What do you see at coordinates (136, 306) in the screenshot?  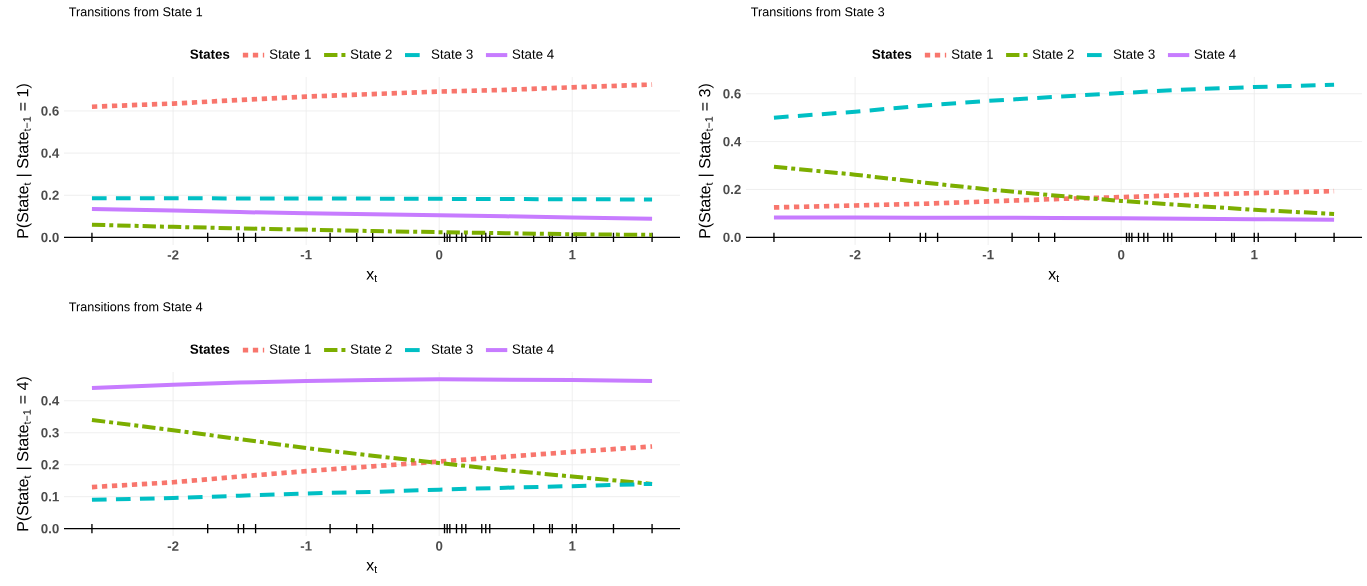 I see `chart-title: Transitions from State 4` at bounding box center [136, 306].